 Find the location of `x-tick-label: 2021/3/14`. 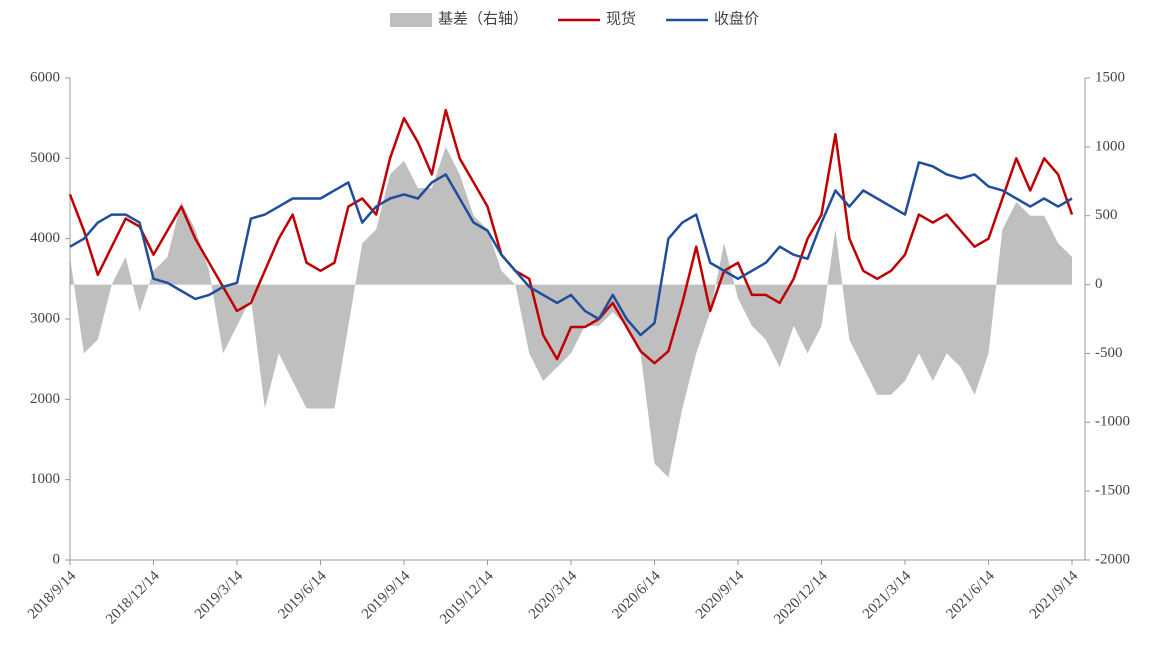

x-tick-label: 2021/3/14 is located at coordinates (887, 595).